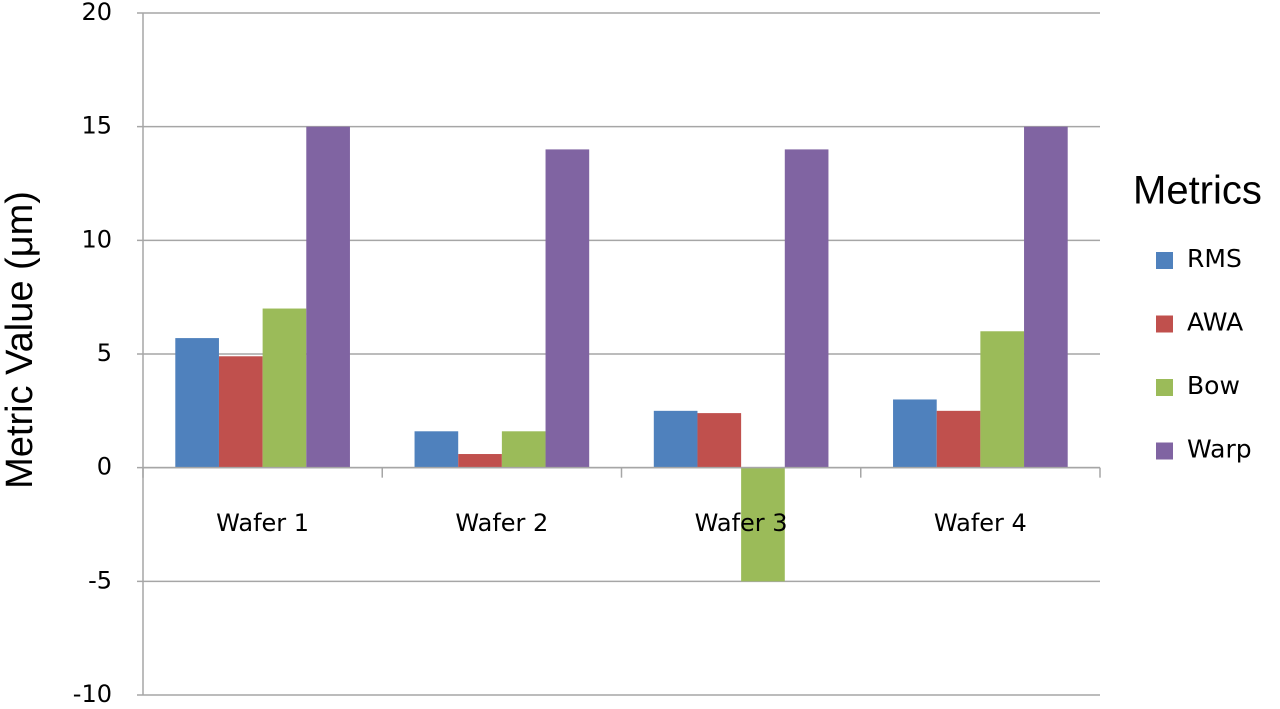 The width and height of the screenshot is (1280, 709). I want to click on x-tick-label: Wafer 4, so click(980, 523).